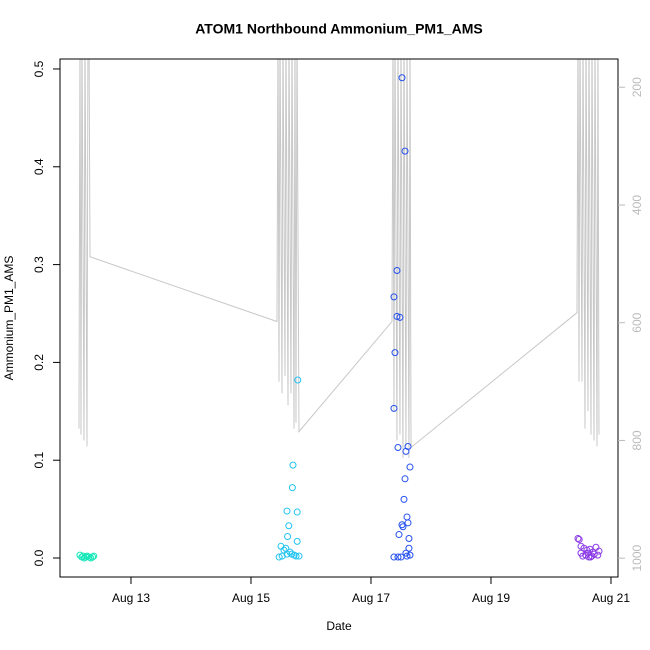 The width and height of the screenshot is (650, 650). I want to click on y2-tick-label: 200, so click(637, 87).